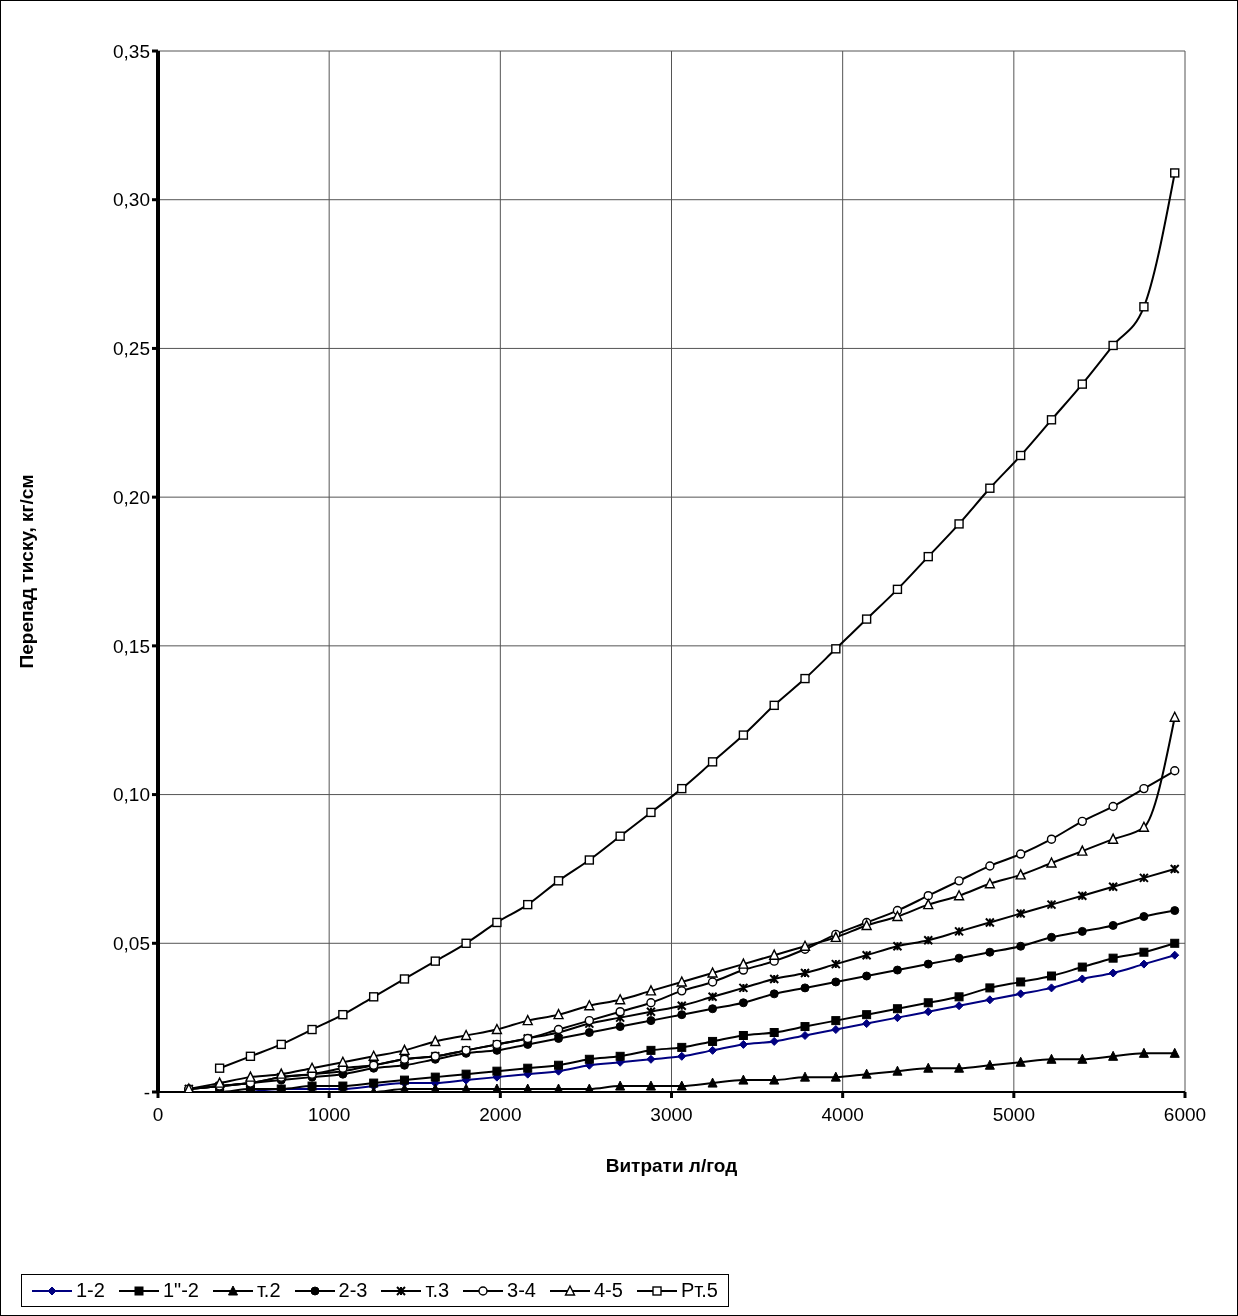 The width and height of the screenshot is (1238, 1316). I want to click on legend-label: Рт.5, so click(699, 1290).